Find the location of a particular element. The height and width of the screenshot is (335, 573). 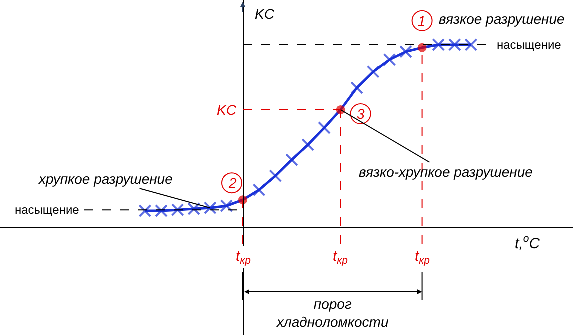

annotation: хрупкое разрушение is located at coordinates (106, 179).